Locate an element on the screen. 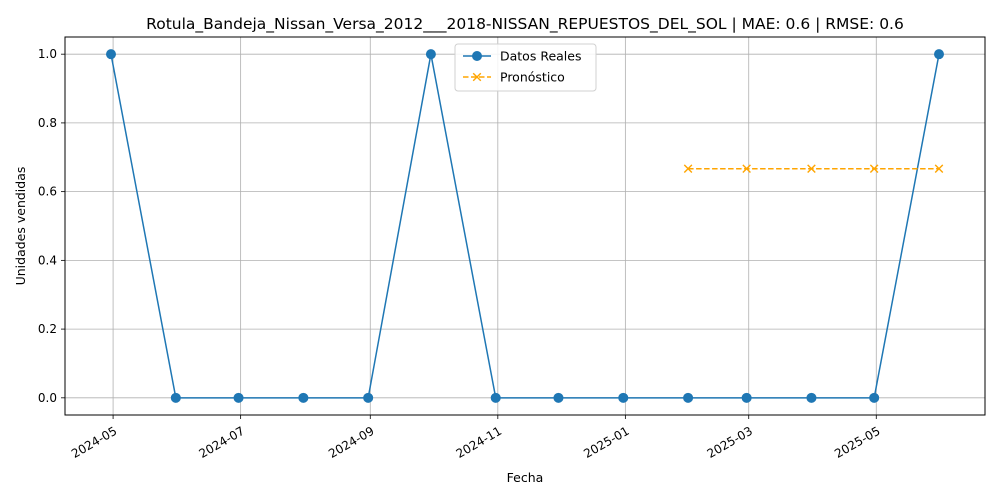 The width and height of the screenshot is (1000, 500). legend-entry-actual: Datos Reales is located at coordinates (522, 56).